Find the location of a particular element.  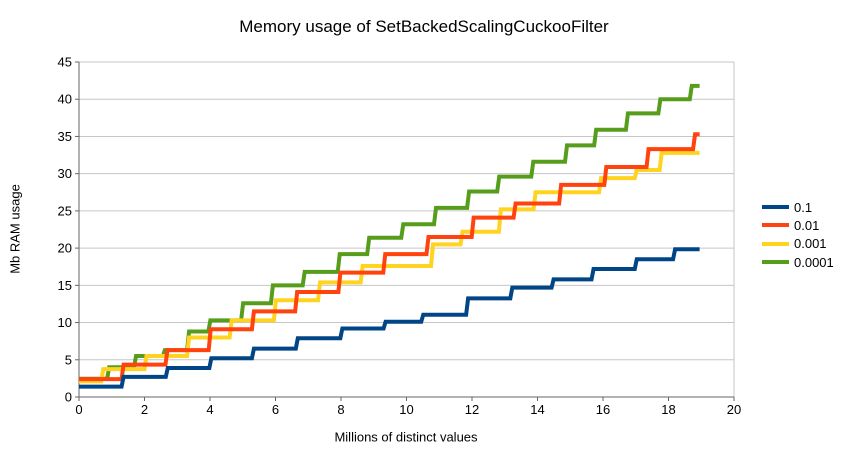

legend-item: 0.01 is located at coordinates (798, 225).